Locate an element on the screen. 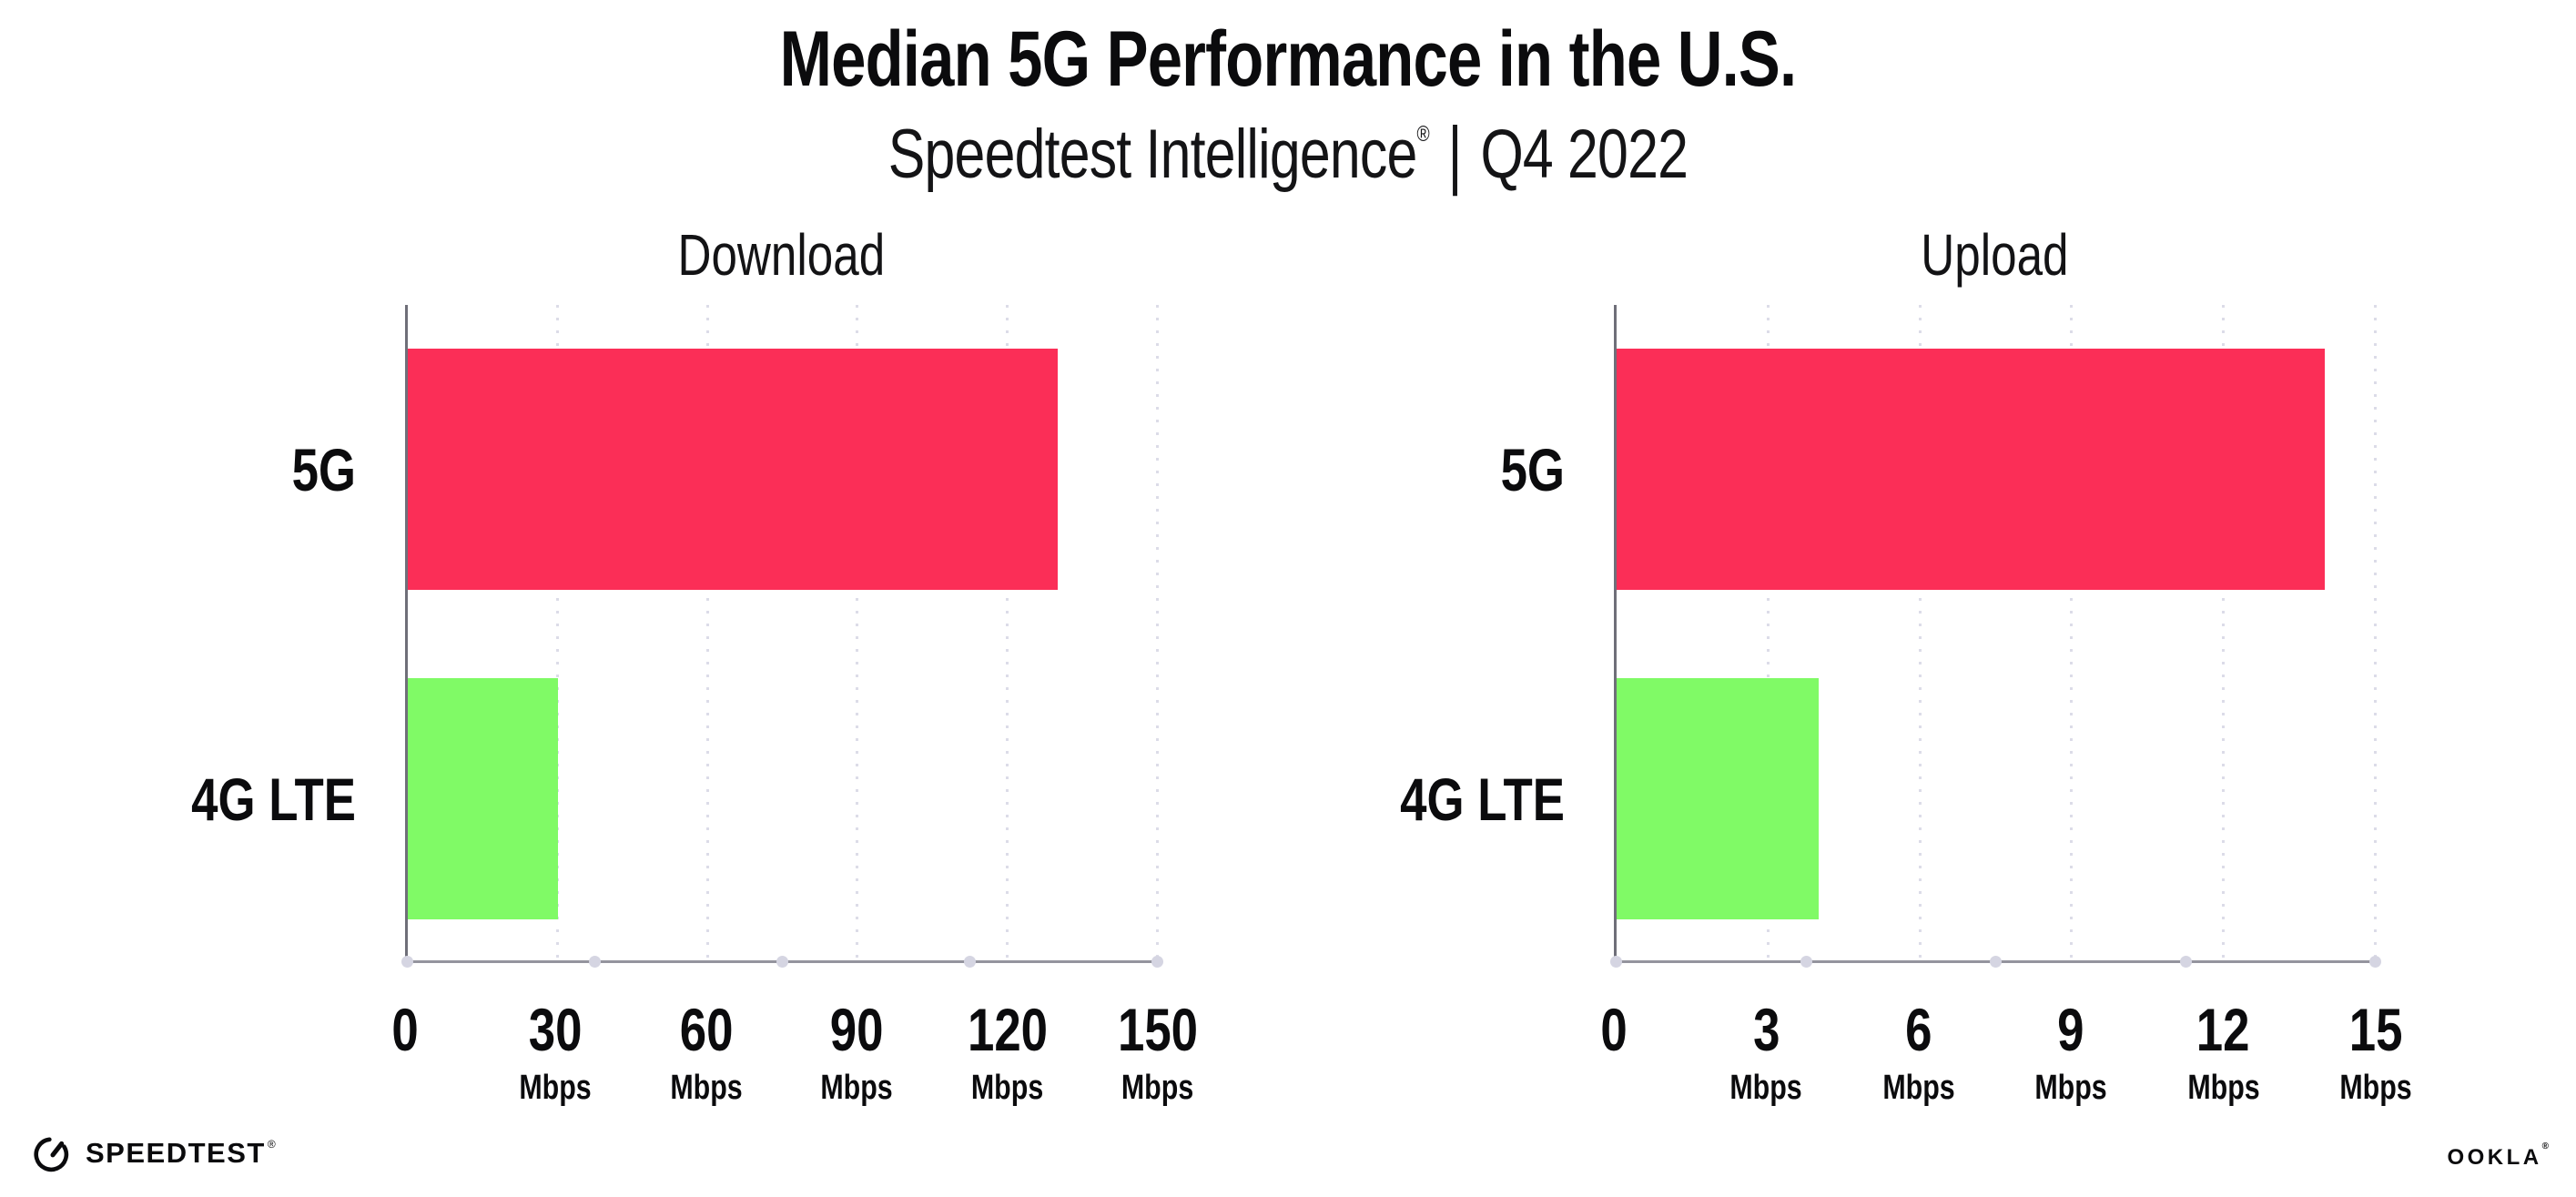 Image resolution: width=2576 pixels, height=1197 pixels. x-axis: 0 3 Mbps 6 Mbps 9 Mbps 12 Mbps 15 Mbps is located at coordinates (2005, 1040).